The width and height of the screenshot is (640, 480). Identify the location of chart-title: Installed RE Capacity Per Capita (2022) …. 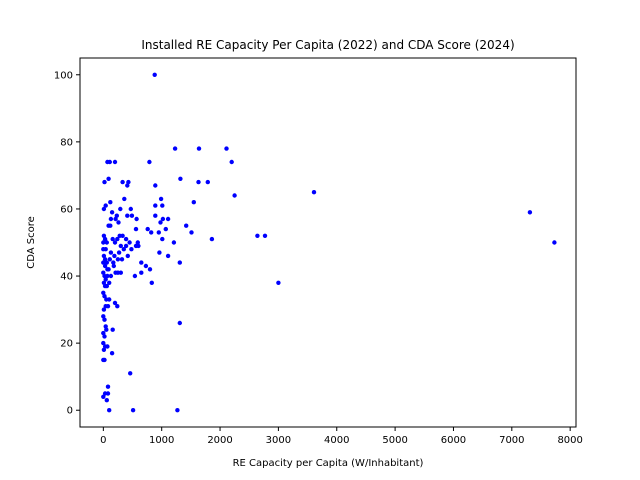
(327, 45).